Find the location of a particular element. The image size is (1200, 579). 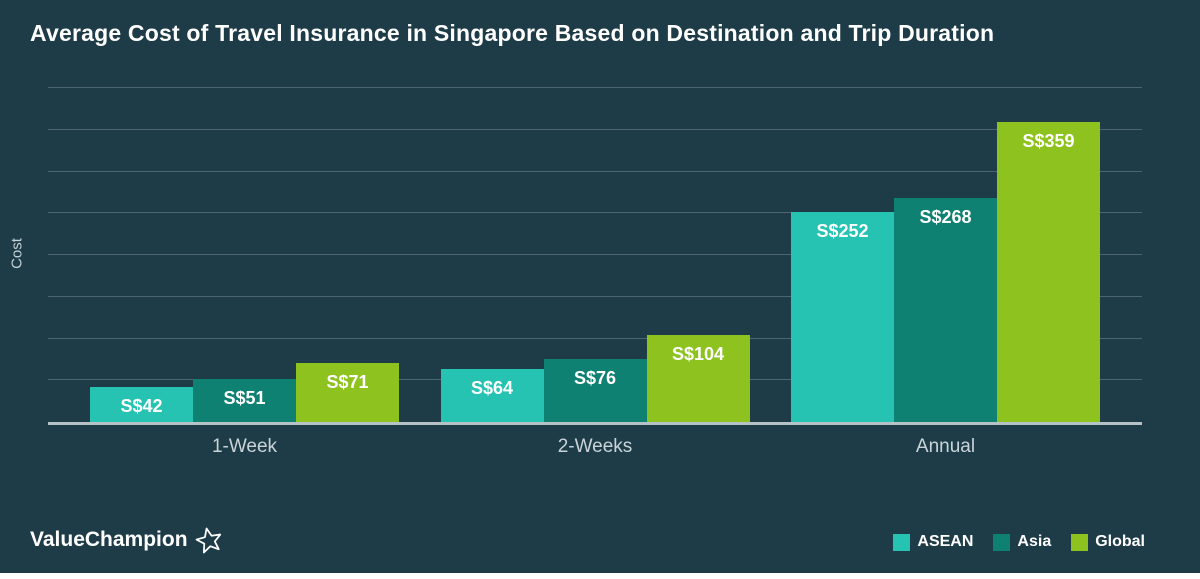

legend-label-global: Global is located at coordinates (1120, 541).